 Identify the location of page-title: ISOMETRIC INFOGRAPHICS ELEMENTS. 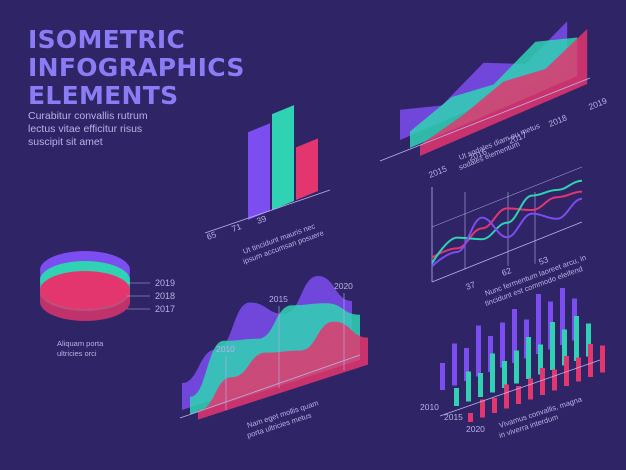
(136, 68).